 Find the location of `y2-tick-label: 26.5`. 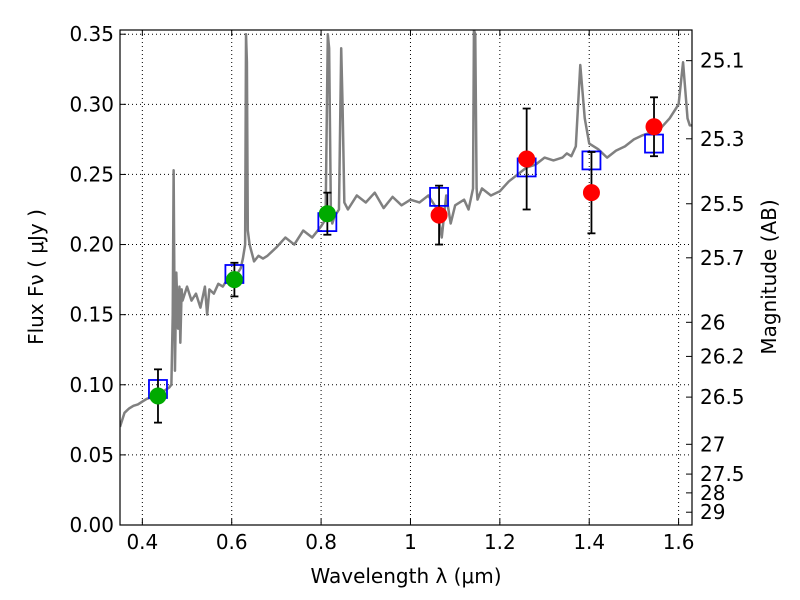

y2-tick-label: 26.5 is located at coordinates (722, 397).